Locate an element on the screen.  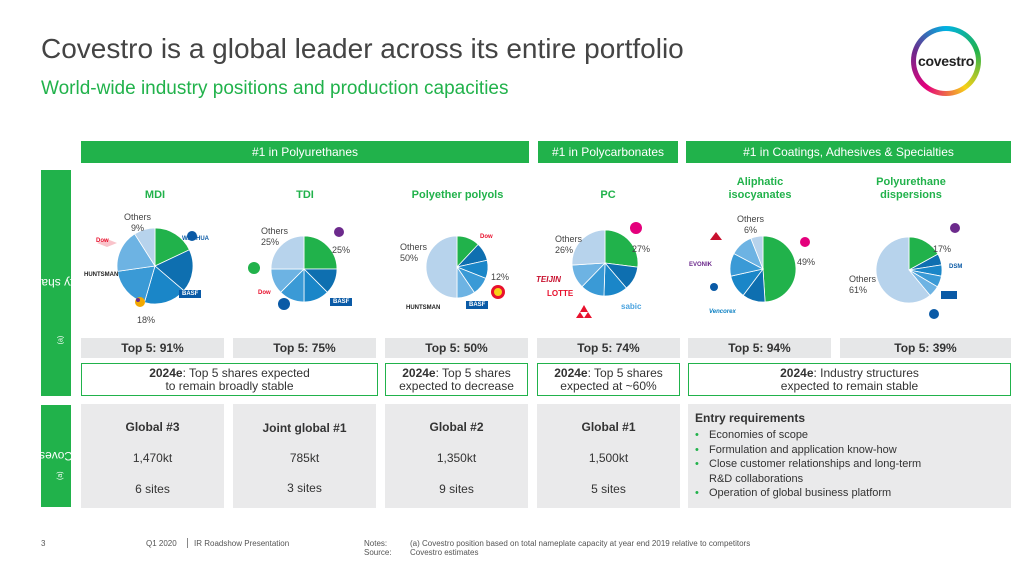
pie-label-covestro: 27% is located at coordinates (641, 249).